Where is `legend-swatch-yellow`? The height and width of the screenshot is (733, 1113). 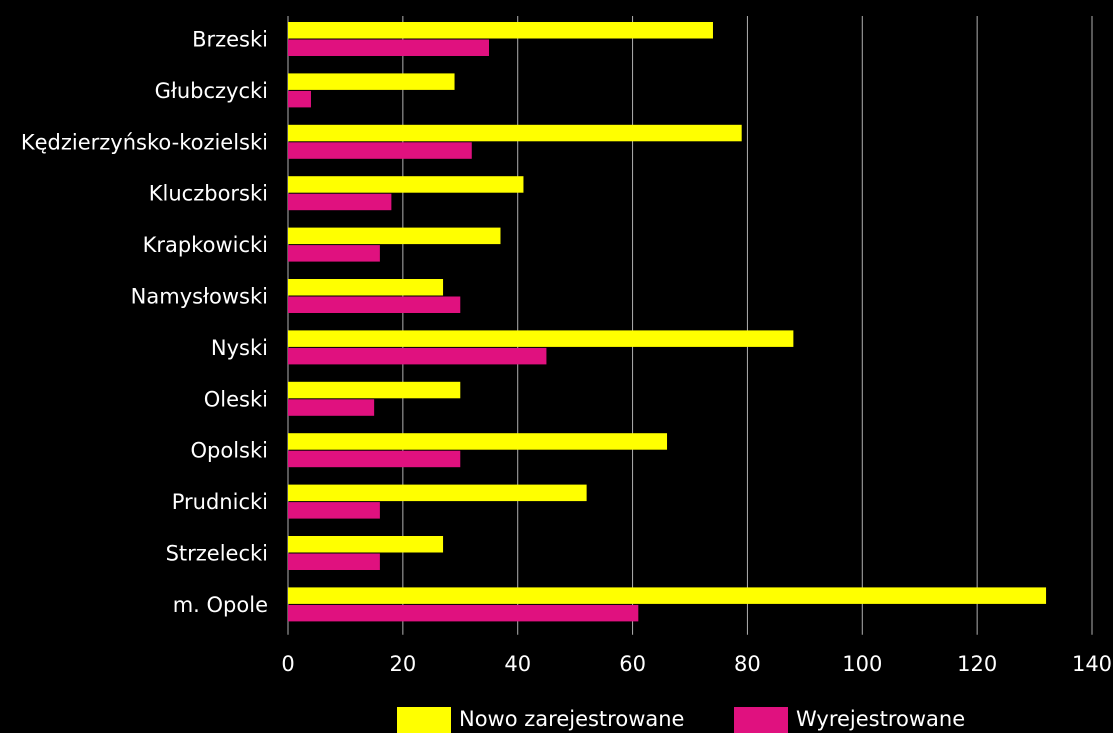 legend-swatch-yellow is located at coordinates (424, 719).